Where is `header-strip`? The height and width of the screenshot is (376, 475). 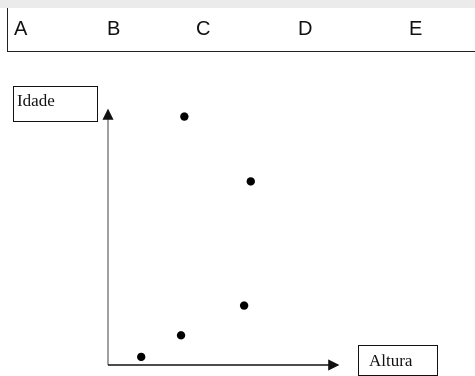 header-strip is located at coordinates (237, 4).